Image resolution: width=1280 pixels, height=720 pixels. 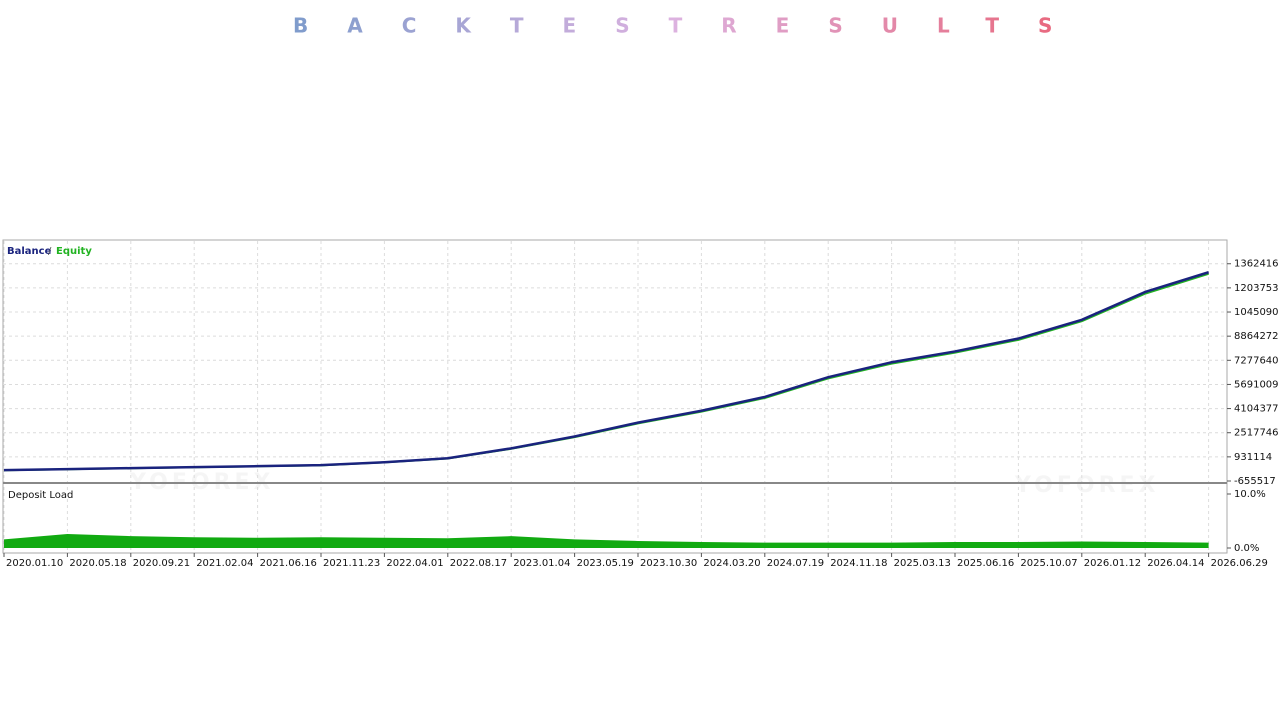 I want to click on x-tick-label: 2025.03.13, so click(x=922, y=563).